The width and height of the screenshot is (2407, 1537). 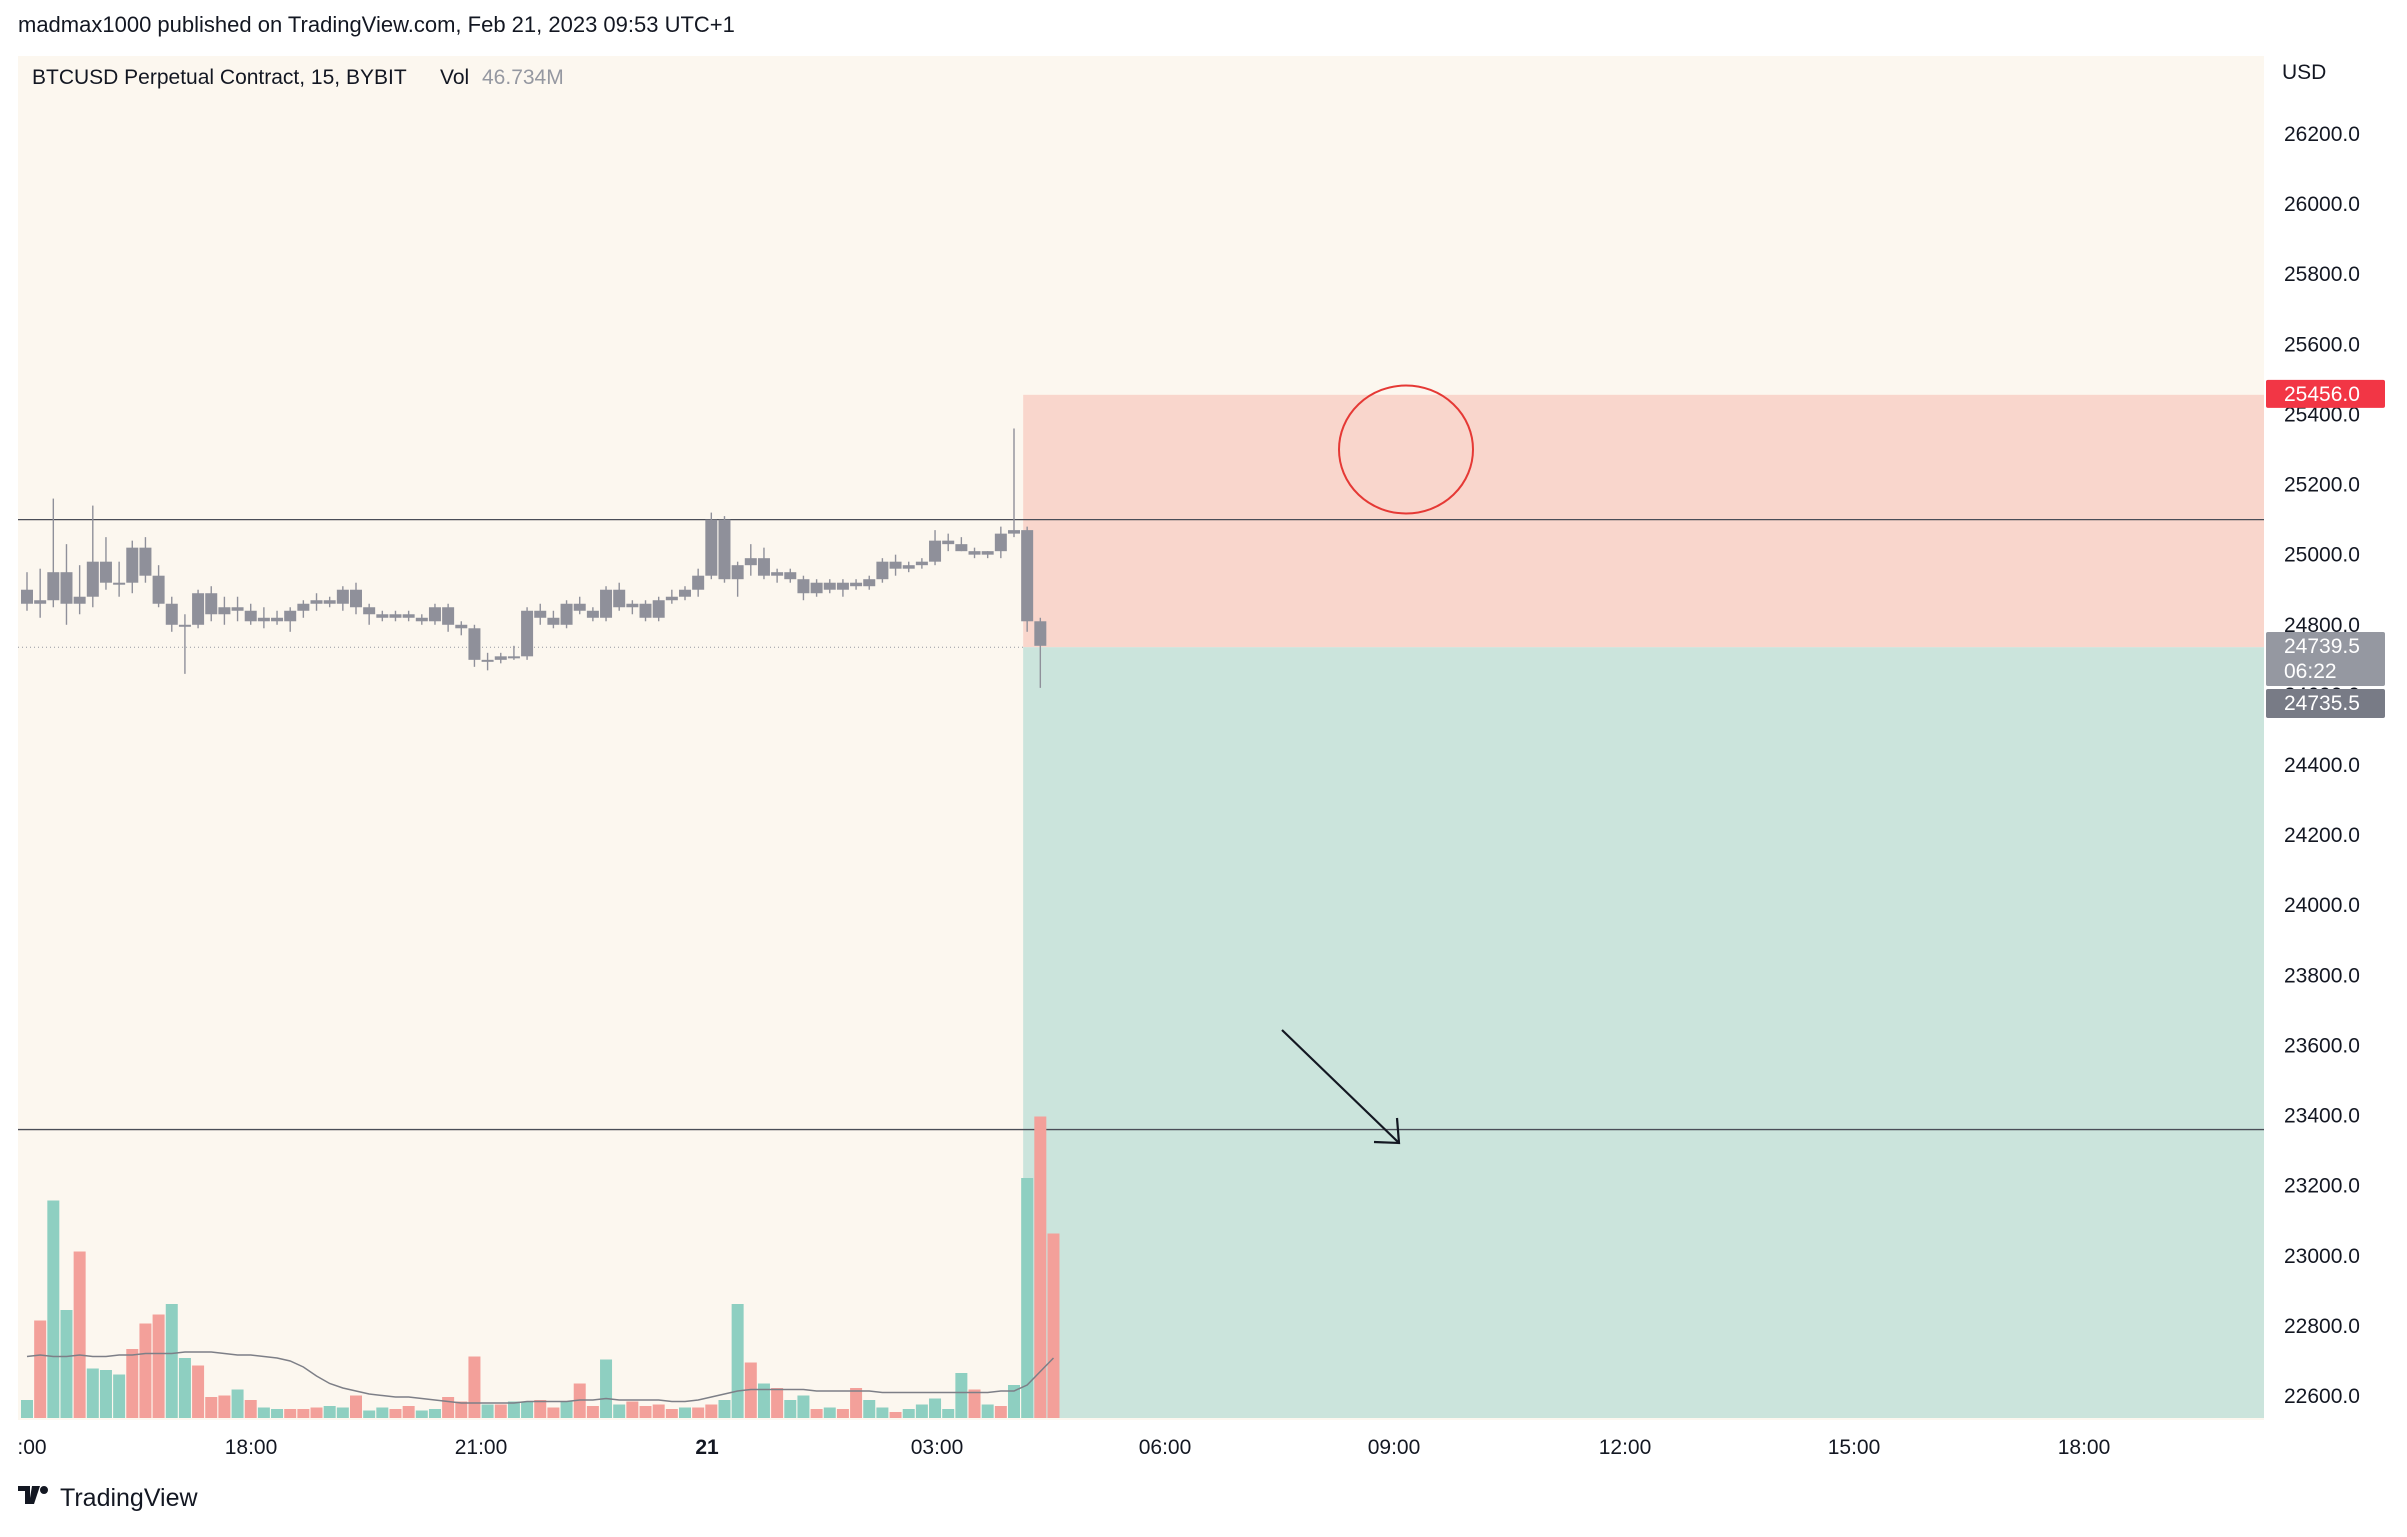 I want to click on target-price-tag-text: 25456.0, so click(x=2322, y=394).